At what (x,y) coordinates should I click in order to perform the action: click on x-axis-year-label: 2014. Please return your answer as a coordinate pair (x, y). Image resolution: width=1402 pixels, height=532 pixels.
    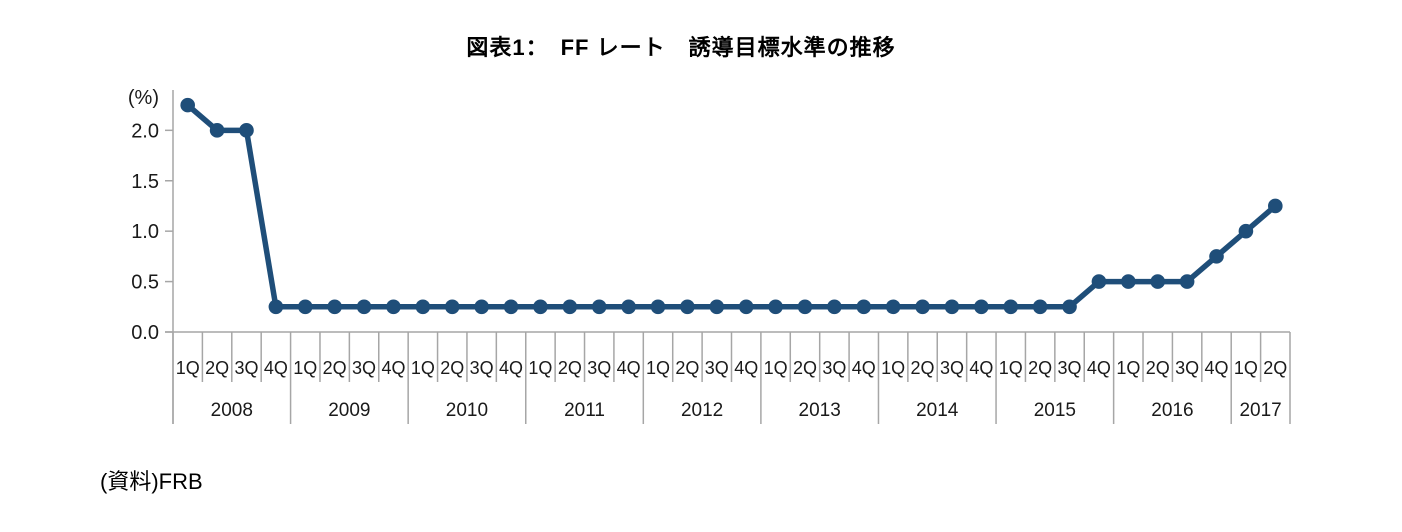
    Looking at the image, I should click on (937, 410).